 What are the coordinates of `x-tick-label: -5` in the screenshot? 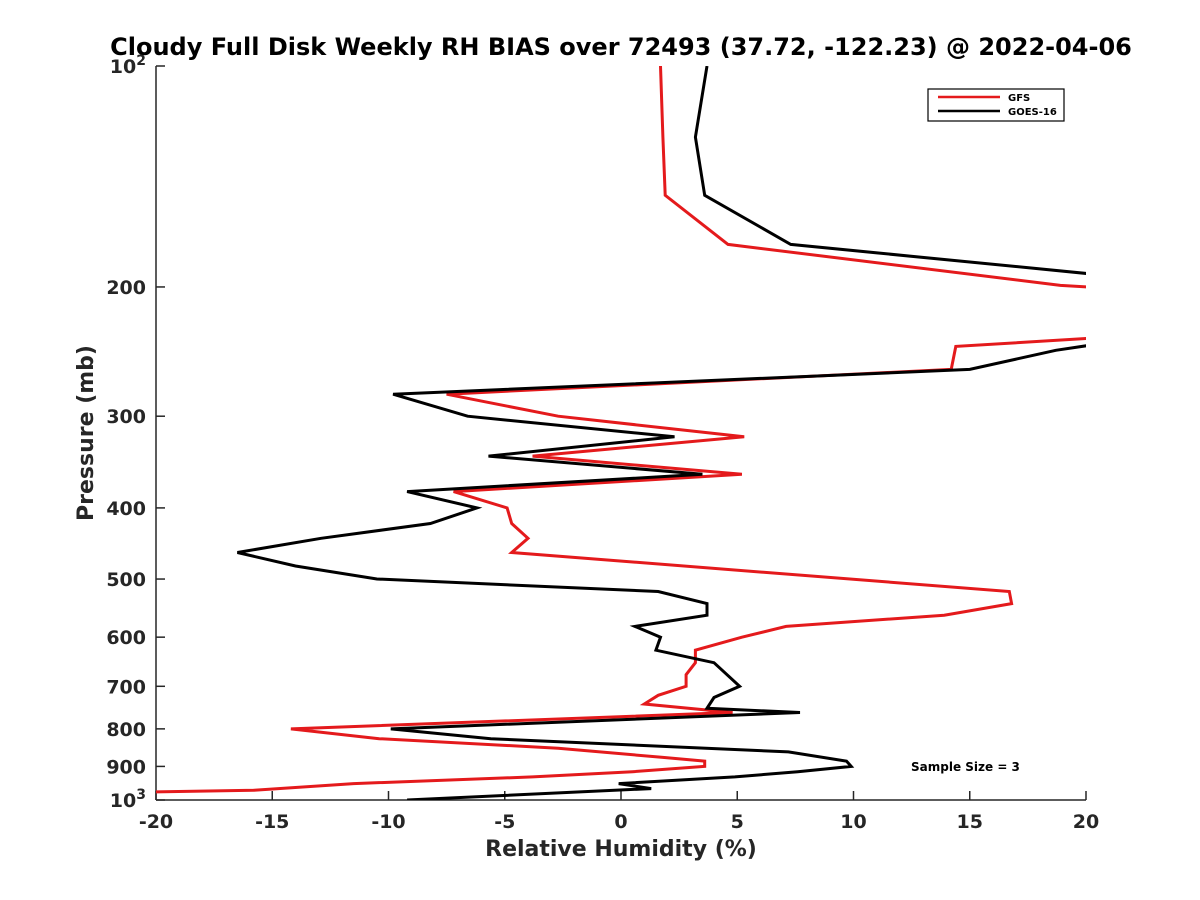 It's located at (504, 822).